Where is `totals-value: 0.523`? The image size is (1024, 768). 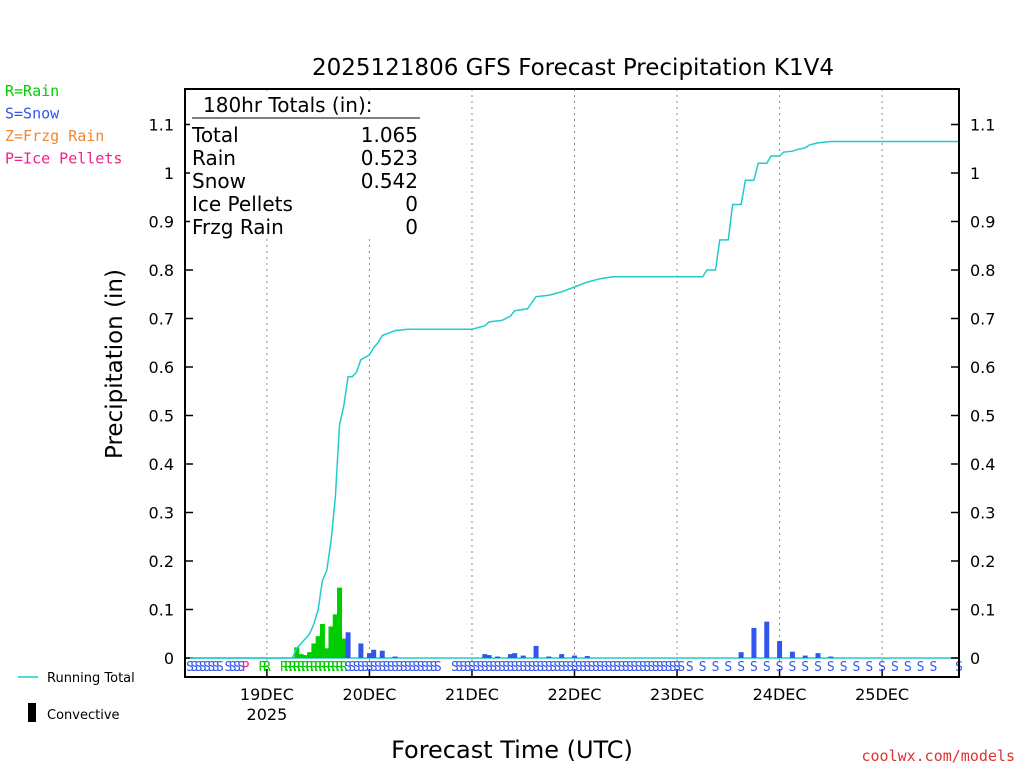
totals-value: 0.523 is located at coordinates (389, 158).